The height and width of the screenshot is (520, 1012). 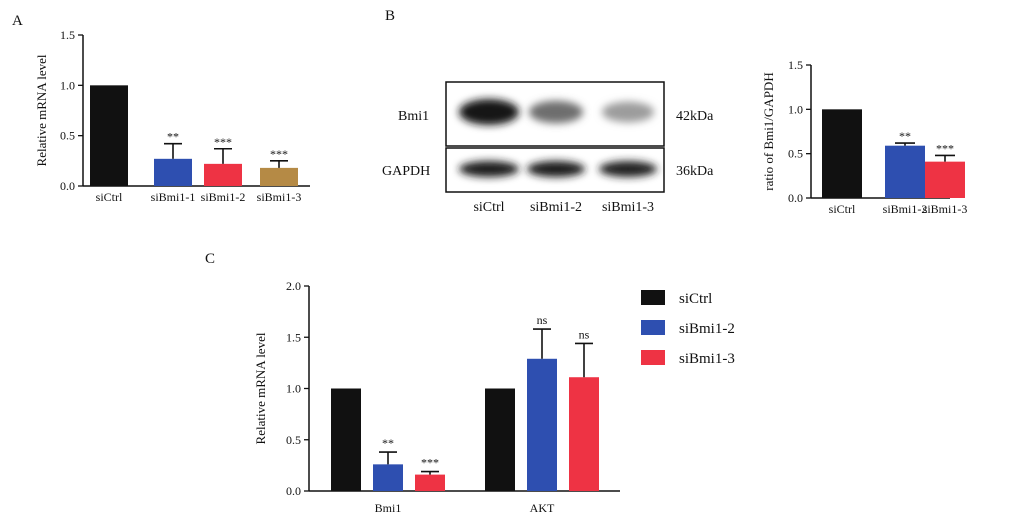 I want to click on chart-a-sig-label-sibmi1-2: ***, so click(x=223, y=142).